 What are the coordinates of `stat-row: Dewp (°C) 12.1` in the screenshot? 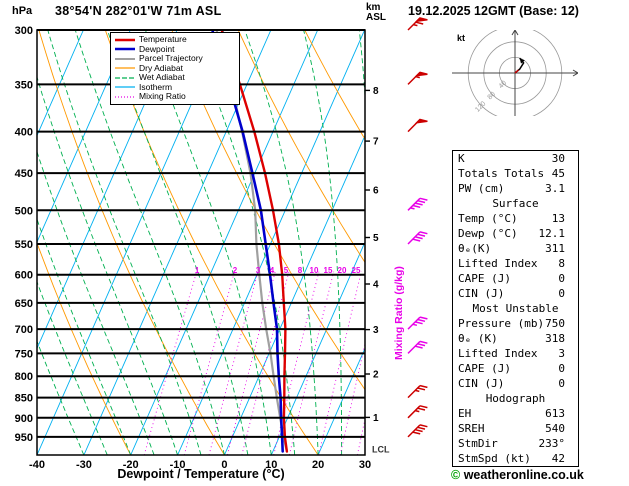 It's located at (515, 233).